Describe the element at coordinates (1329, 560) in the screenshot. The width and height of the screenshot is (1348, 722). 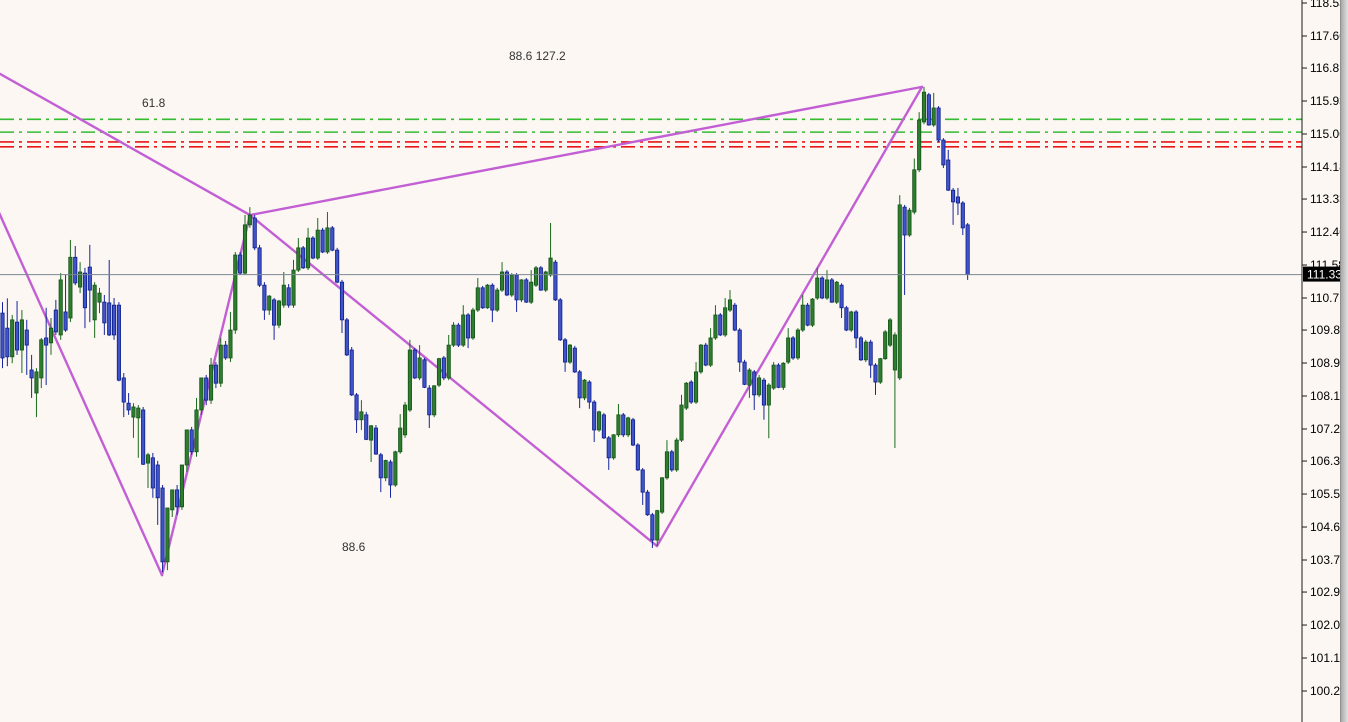
I see `axis-tick-label: 103.760` at that location.